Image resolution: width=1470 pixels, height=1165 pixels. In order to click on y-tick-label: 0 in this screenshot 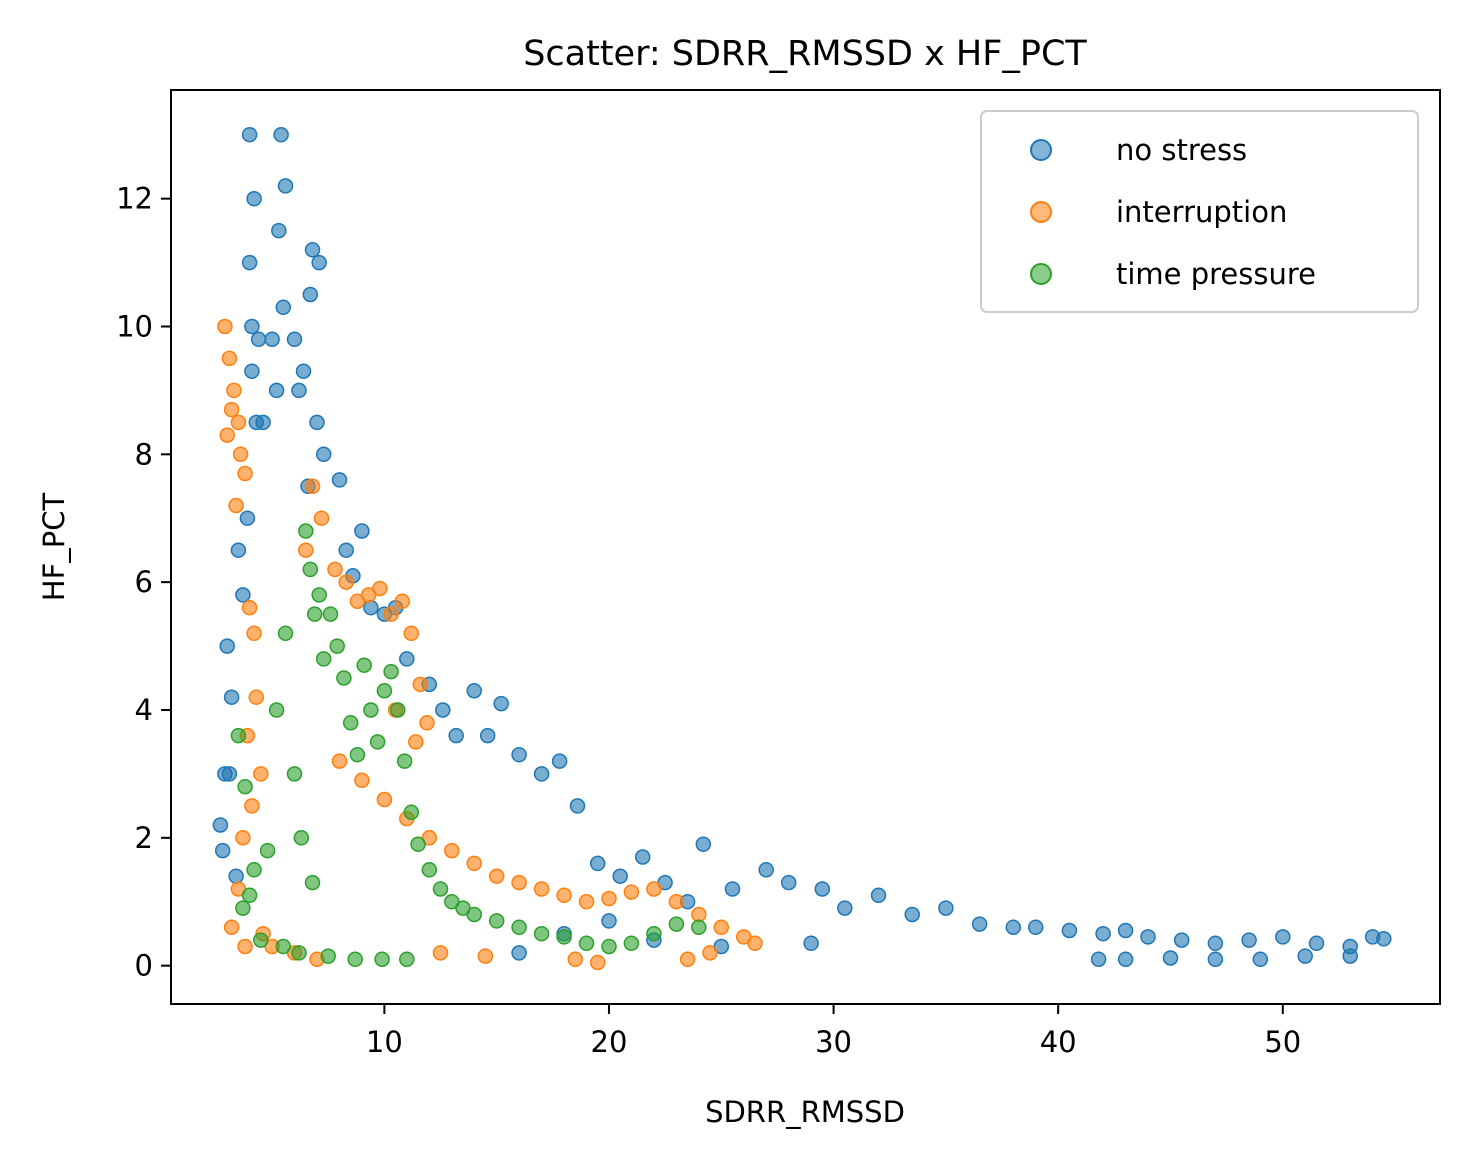, I will do `click(144, 966)`.